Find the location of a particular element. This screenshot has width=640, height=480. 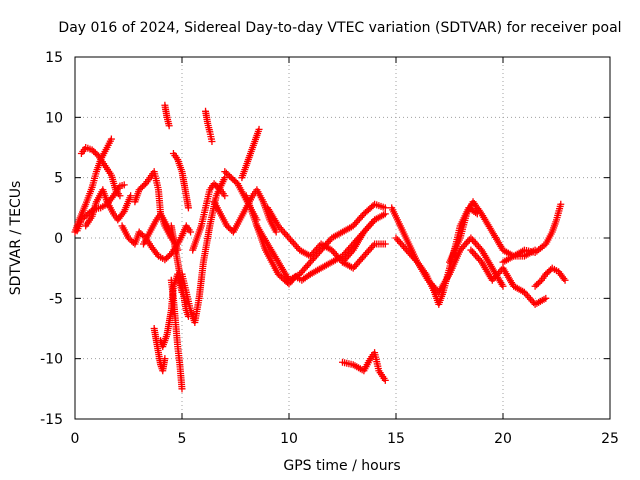

y-tick-label: 15 is located at coordinates (54, 58).